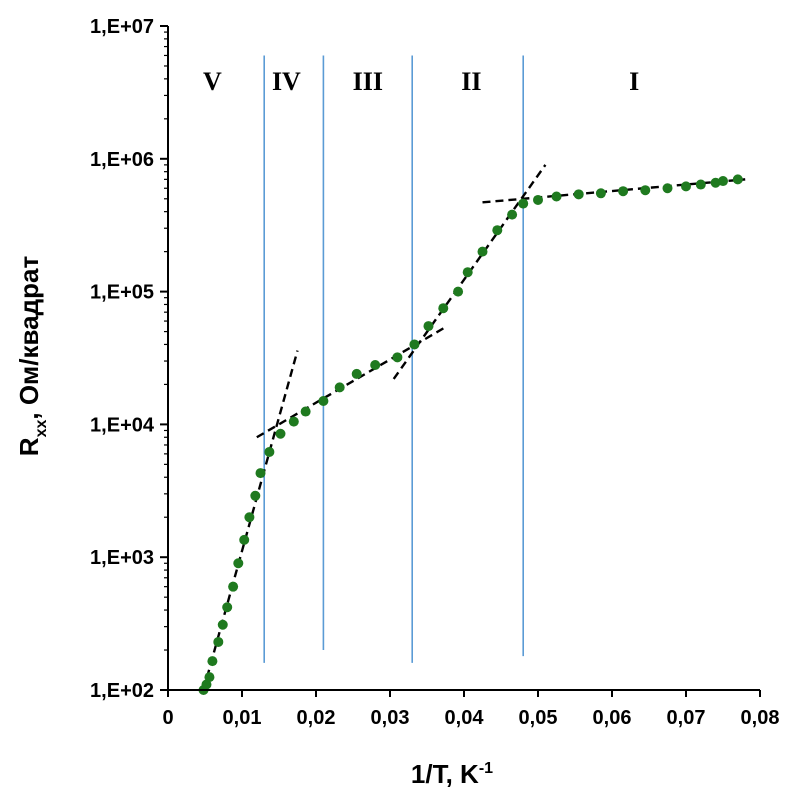  I want to click on x-tick-label: 0,01, so click(242, 718).